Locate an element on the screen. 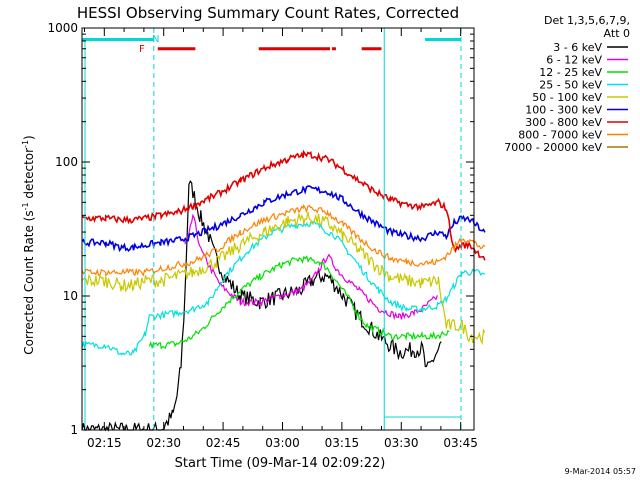 This screenshot has height=484, width=640. legend-label-7: 800 - 7000 keV is located at coordinates (560, 135).